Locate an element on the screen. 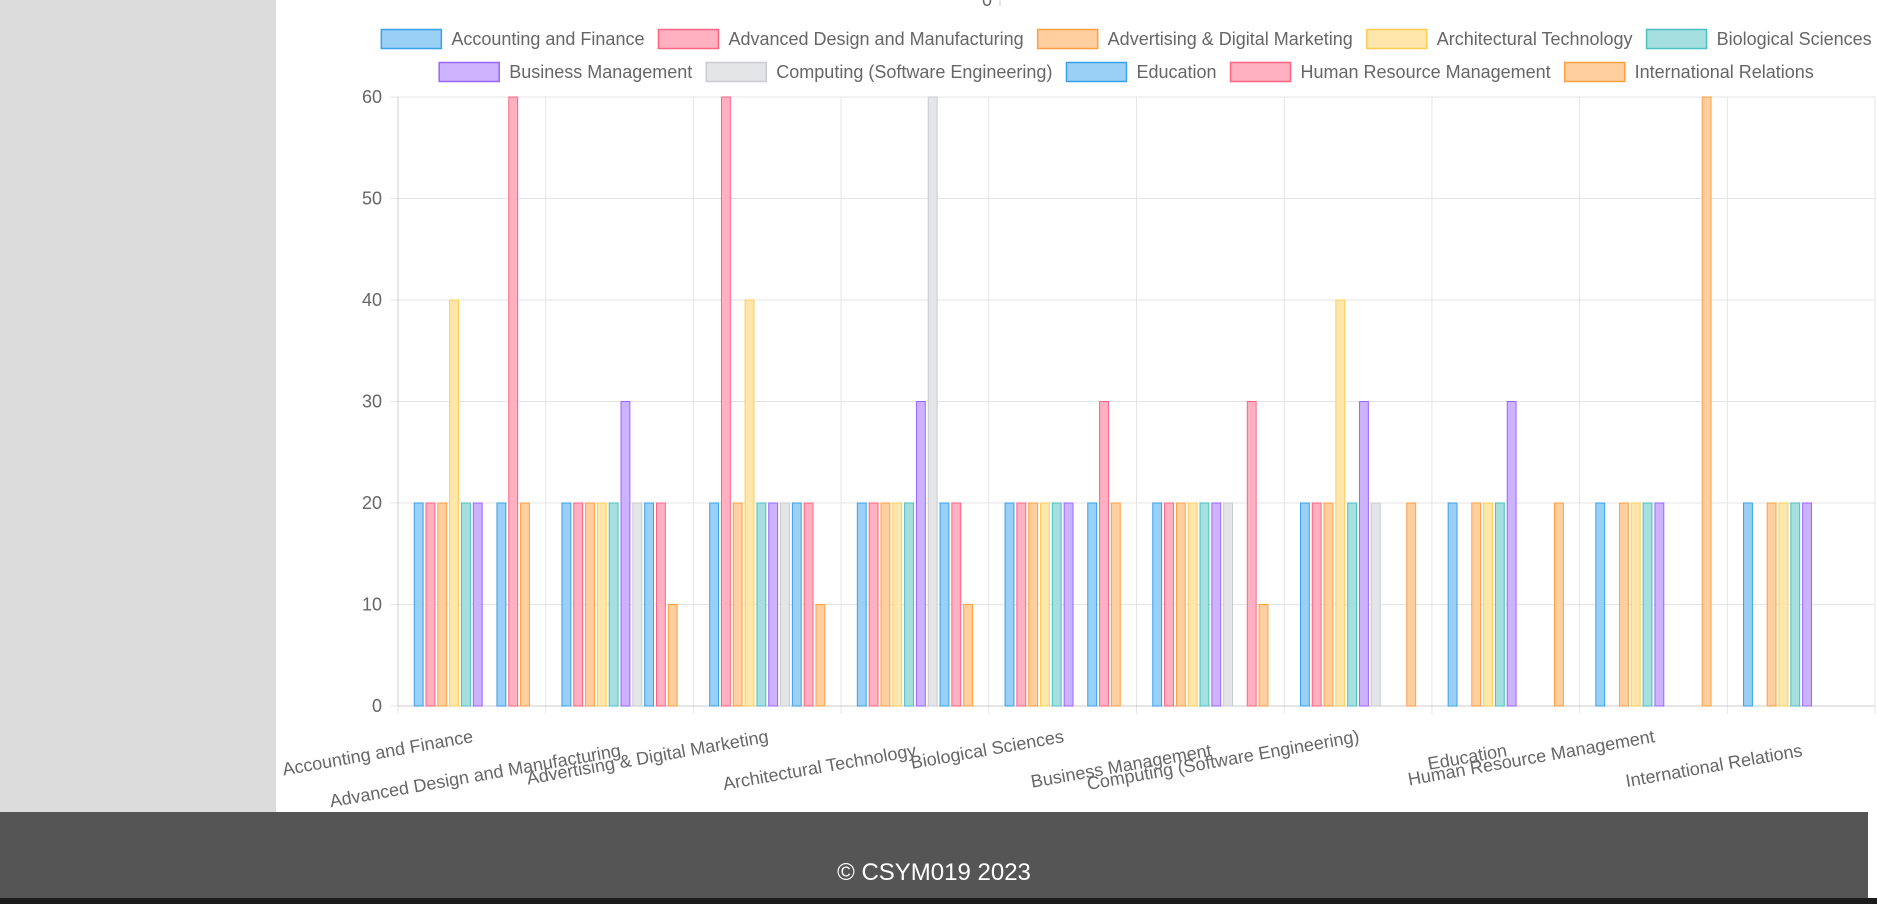  bar-advertising-and-digital-marketing-international-relations is located at coordinates (1771, 604).